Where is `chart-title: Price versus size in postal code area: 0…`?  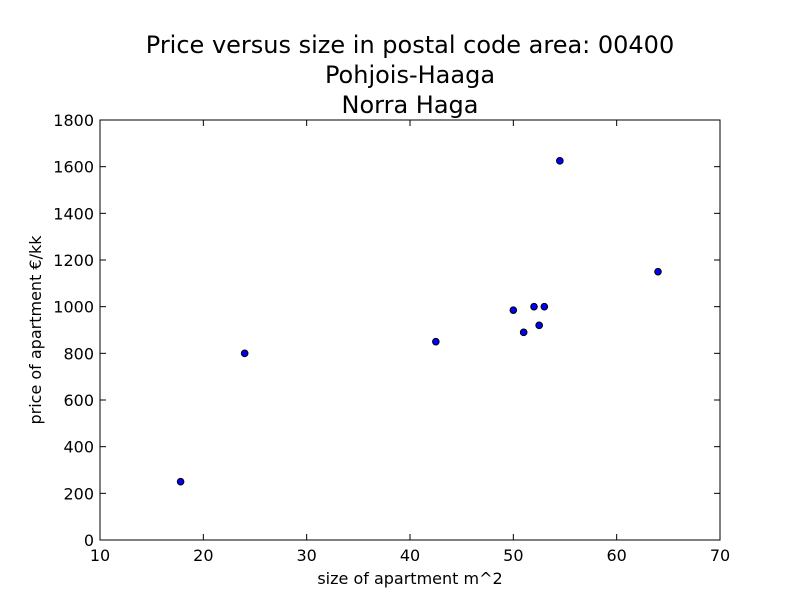 chart-title: Price versus size in postal code area: 0… is located at coordinates (410, 75).